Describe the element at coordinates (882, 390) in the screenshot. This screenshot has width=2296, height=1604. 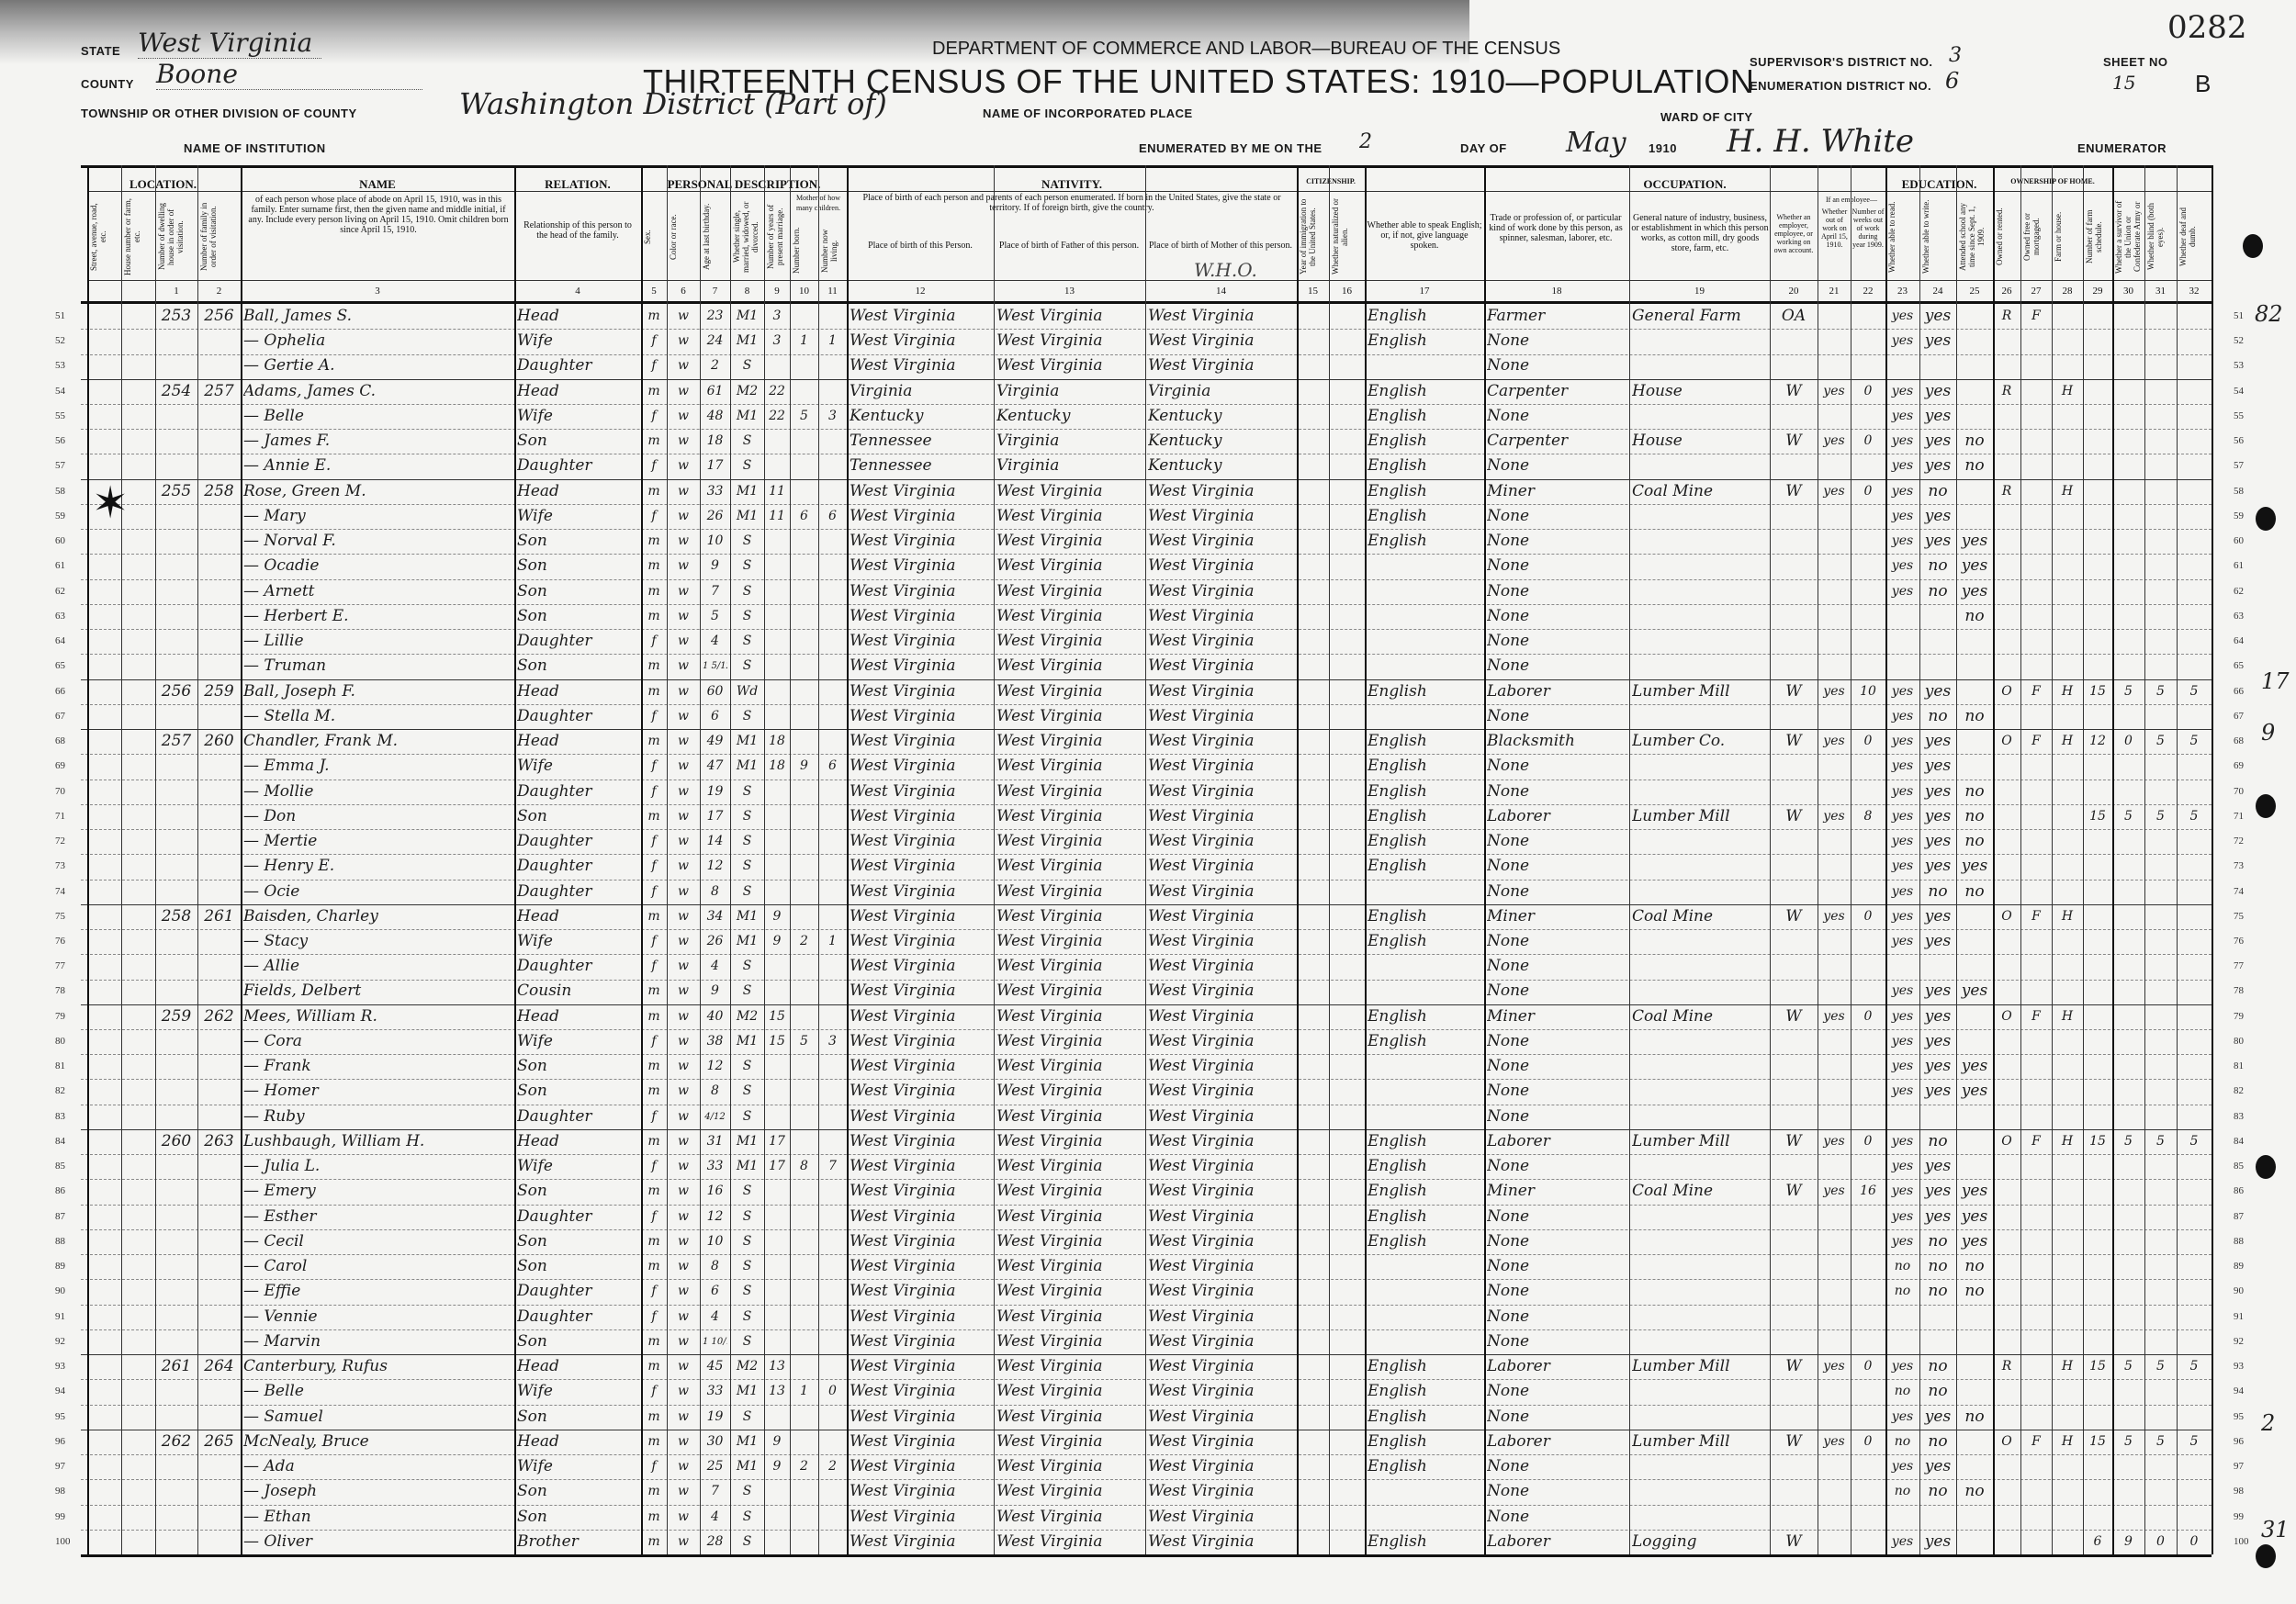
I see `cell-birthplace: Virginia` at that location.